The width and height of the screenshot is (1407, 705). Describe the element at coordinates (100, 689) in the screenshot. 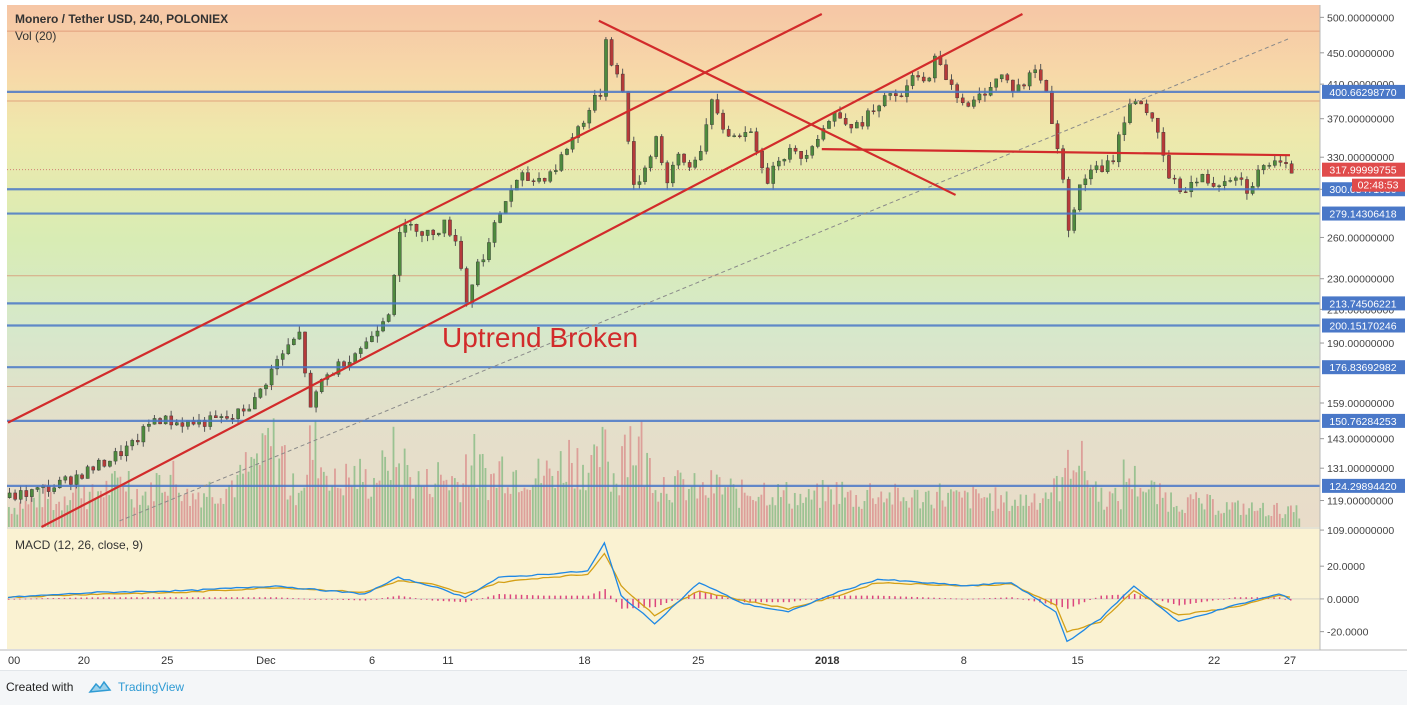

I see `tradingview-logo-icon` at that location.